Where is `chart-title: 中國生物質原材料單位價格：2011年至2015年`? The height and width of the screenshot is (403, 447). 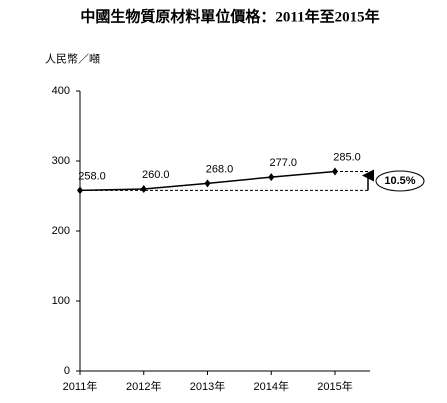
chart-title: 中國生物質原材料單位價格：2011年至2015年 is located at coordinates (229, 16).